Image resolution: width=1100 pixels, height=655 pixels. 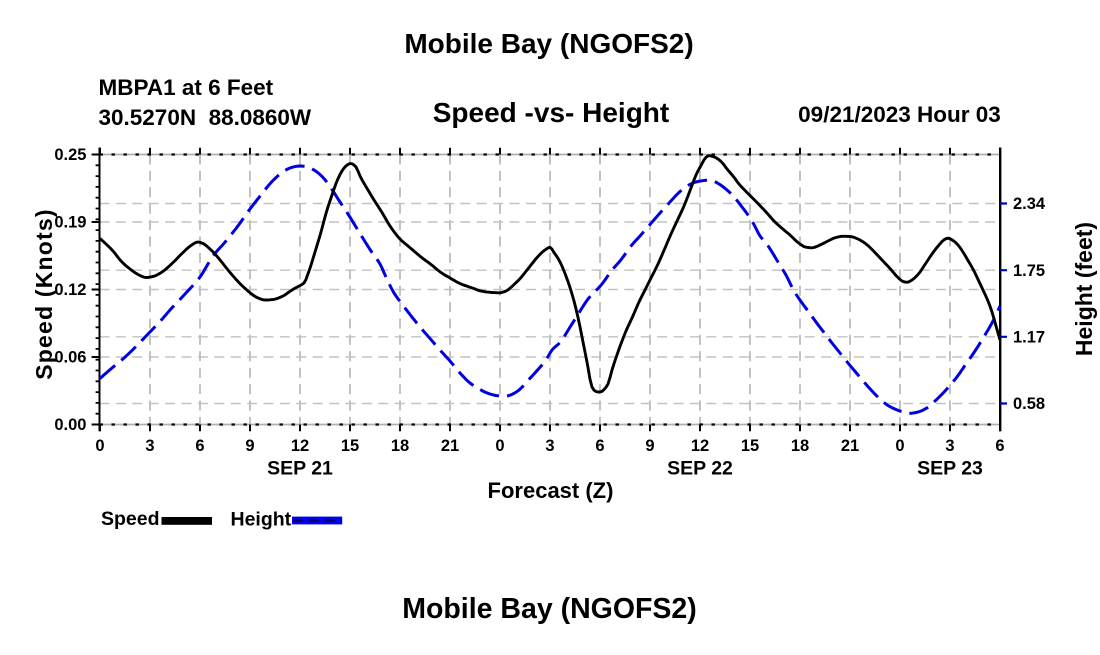 I want to click on svg-text: 0.58, so click(x=1029, y=404).